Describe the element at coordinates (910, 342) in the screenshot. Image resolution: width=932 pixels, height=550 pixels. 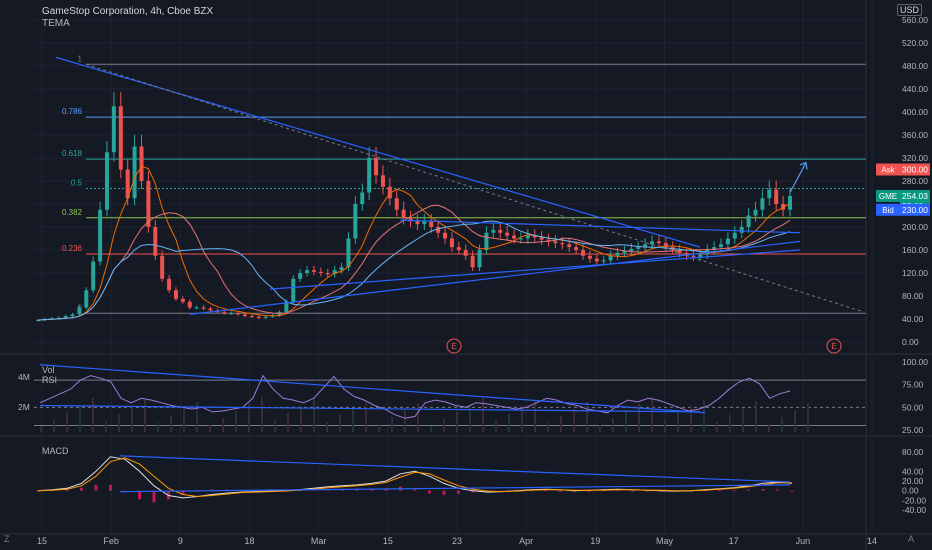
I see `y-tick-label: 0.00` at that location.